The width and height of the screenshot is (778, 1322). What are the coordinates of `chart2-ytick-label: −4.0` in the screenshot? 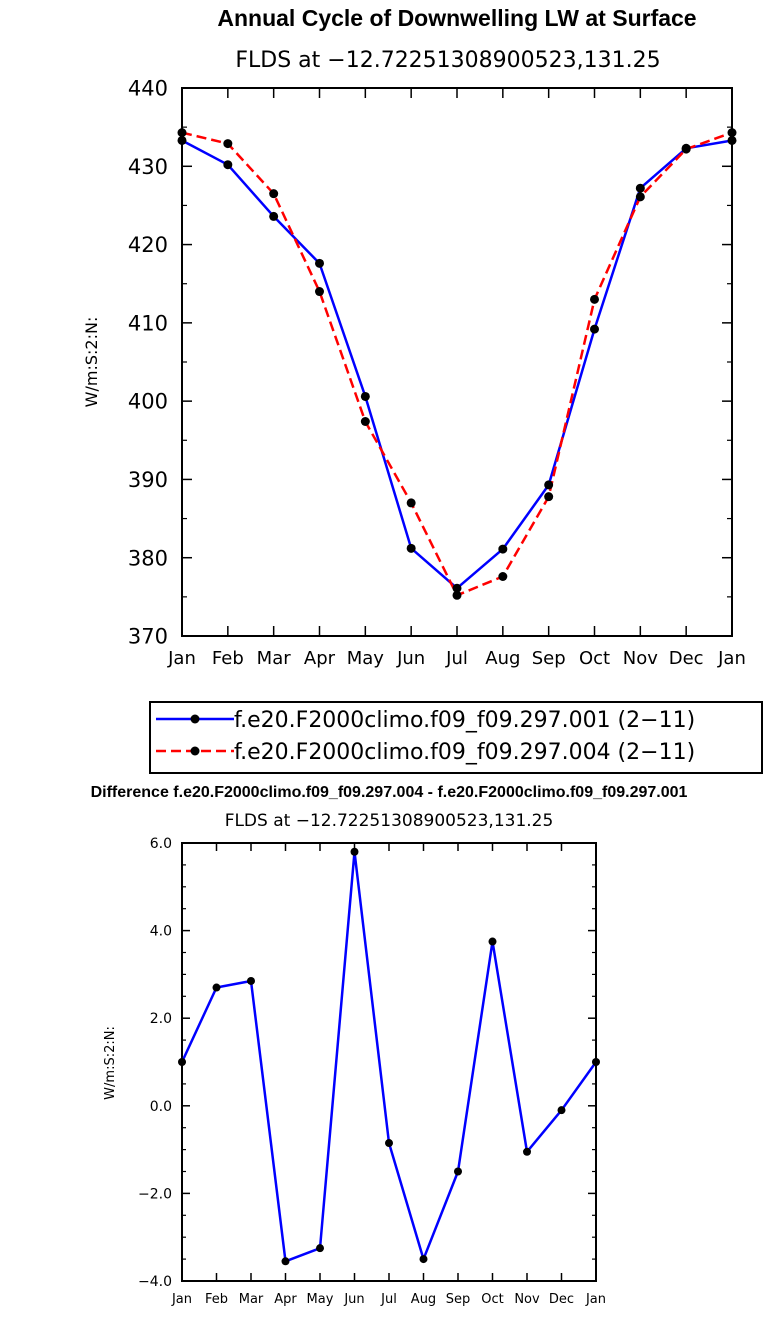 It's located at (155, 1282).